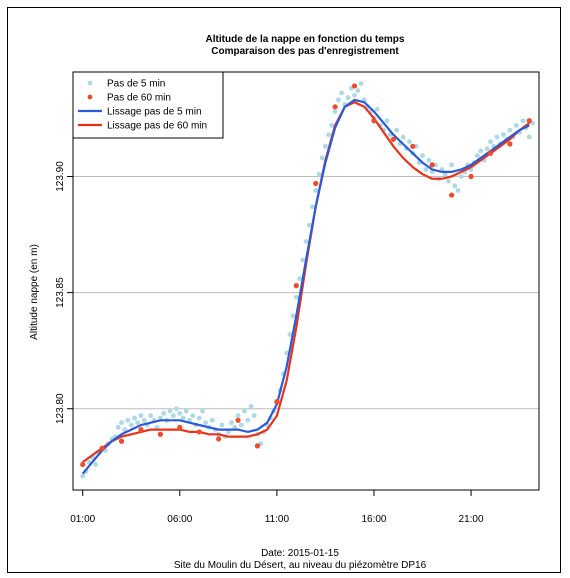 The height and width of the screenshot is (578, 570). I want to click on legend-box, so click(148, 105).